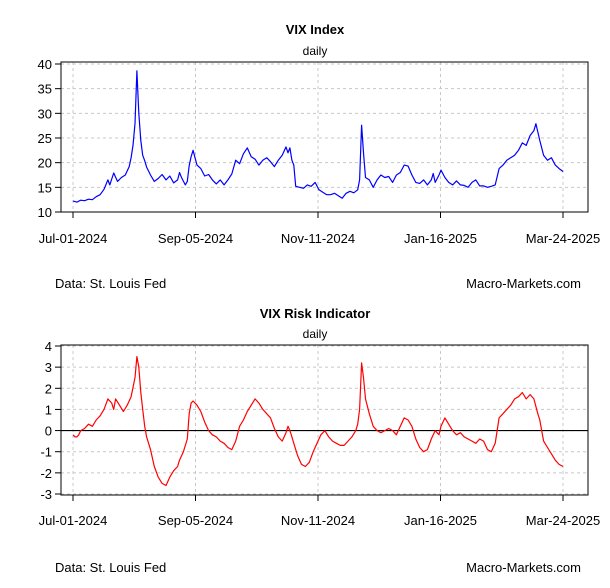  Describe the element at coordinates (48, 367) in the screenshot. I see `y-tick-label: 3` at that location.